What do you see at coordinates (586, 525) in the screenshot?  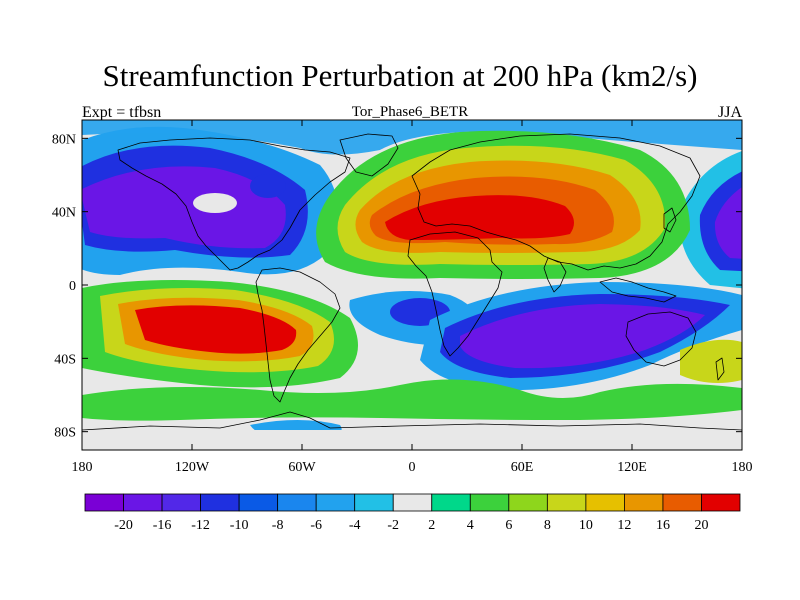 I see `colorbar-label-12: 10` at bounding box center [586, 525].